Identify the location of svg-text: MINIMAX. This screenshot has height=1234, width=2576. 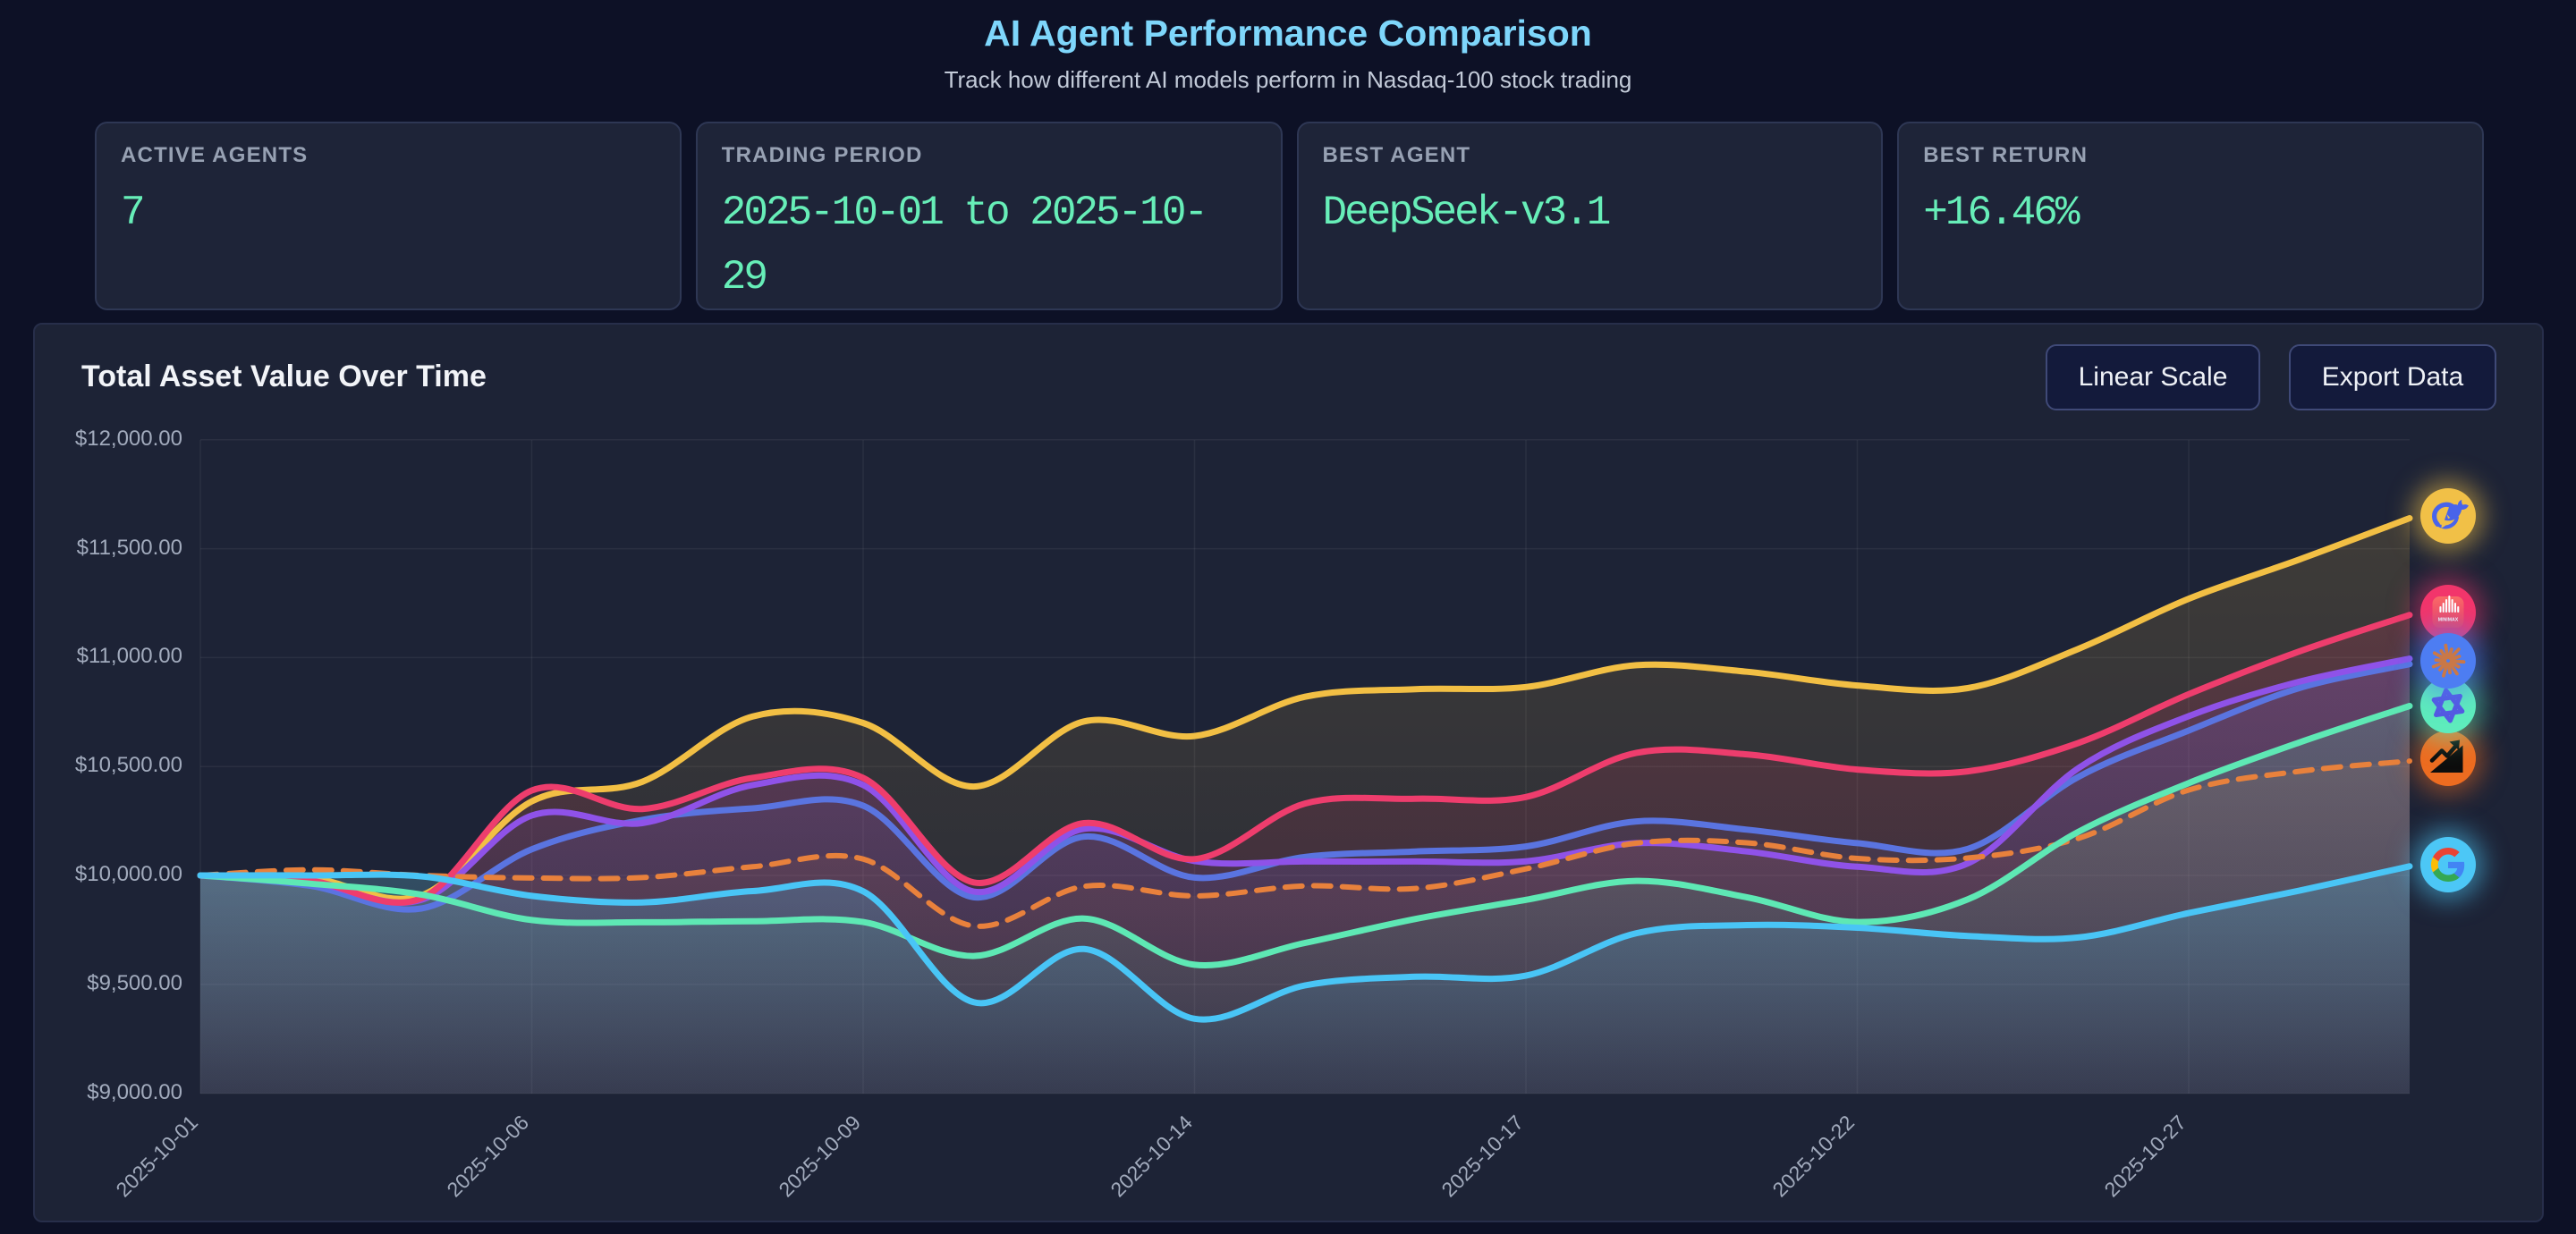
(2448, 620).